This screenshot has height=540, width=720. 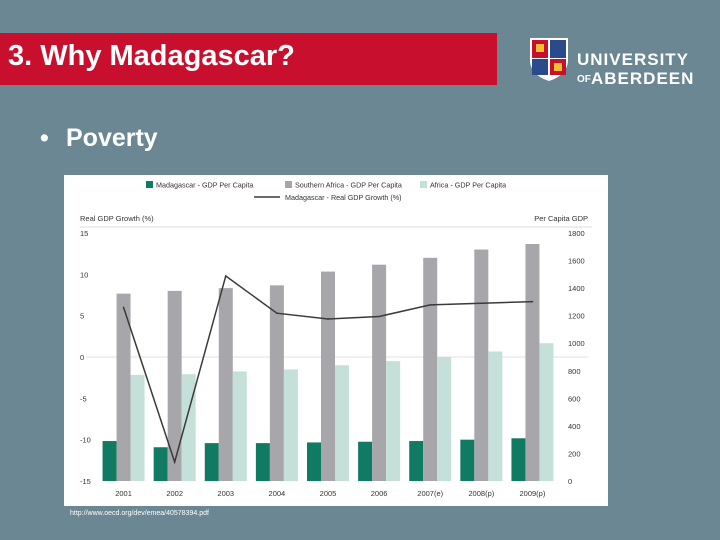 What do you see at coordinates (576, 316) in the screenshot?
I see `y2-tick-label: 1200` at bounding box center [576, 316].